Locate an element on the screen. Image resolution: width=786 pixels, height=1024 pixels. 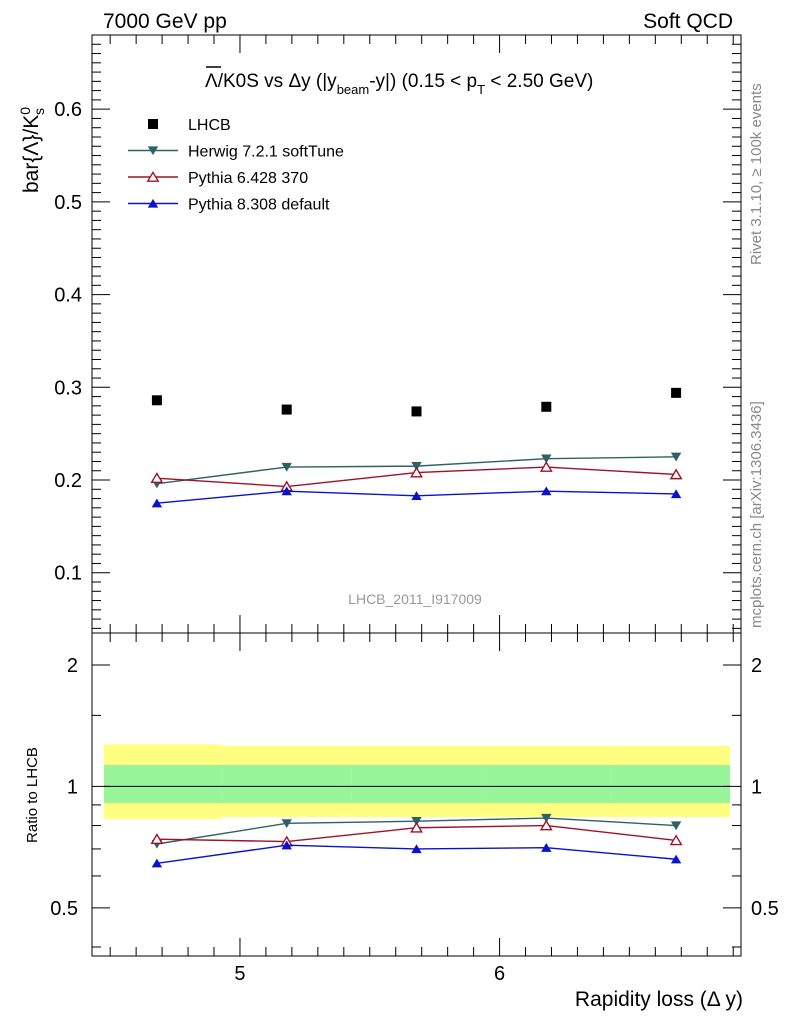
ratio-y-tick-label: 2 is located at coordinates (72, 666).